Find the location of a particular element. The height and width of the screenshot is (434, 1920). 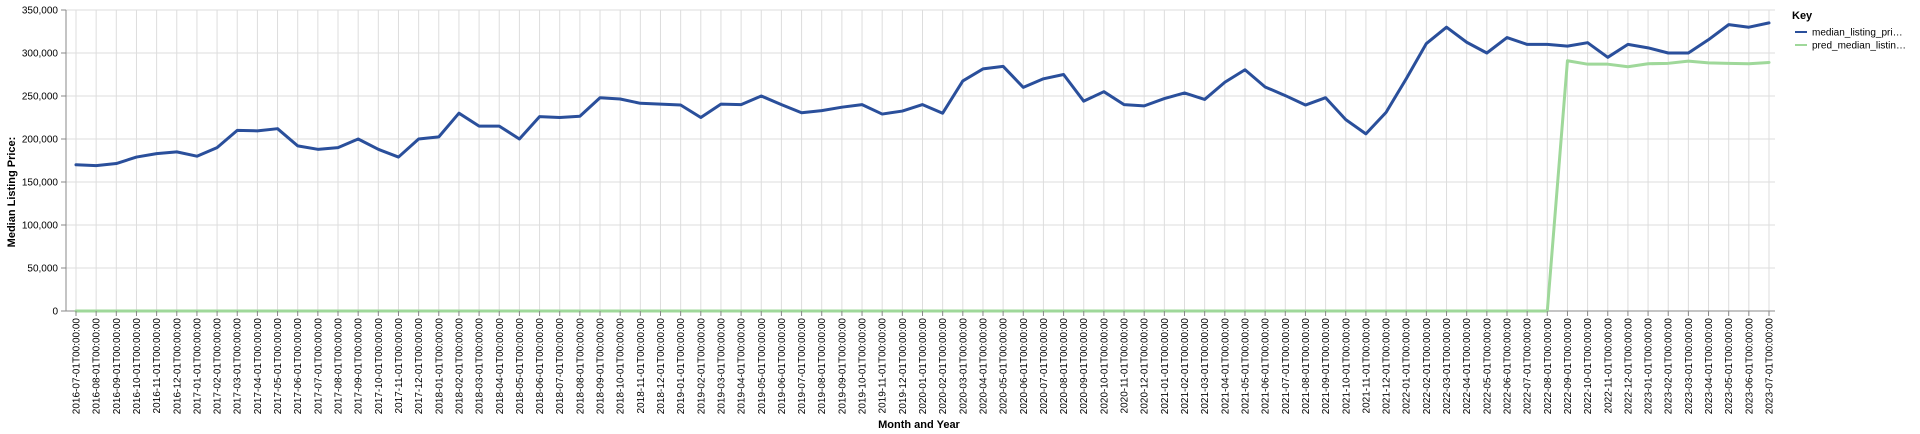

x-tick-label: 2022-10-01T00:00:00 is located at coordinates (1588, 366).